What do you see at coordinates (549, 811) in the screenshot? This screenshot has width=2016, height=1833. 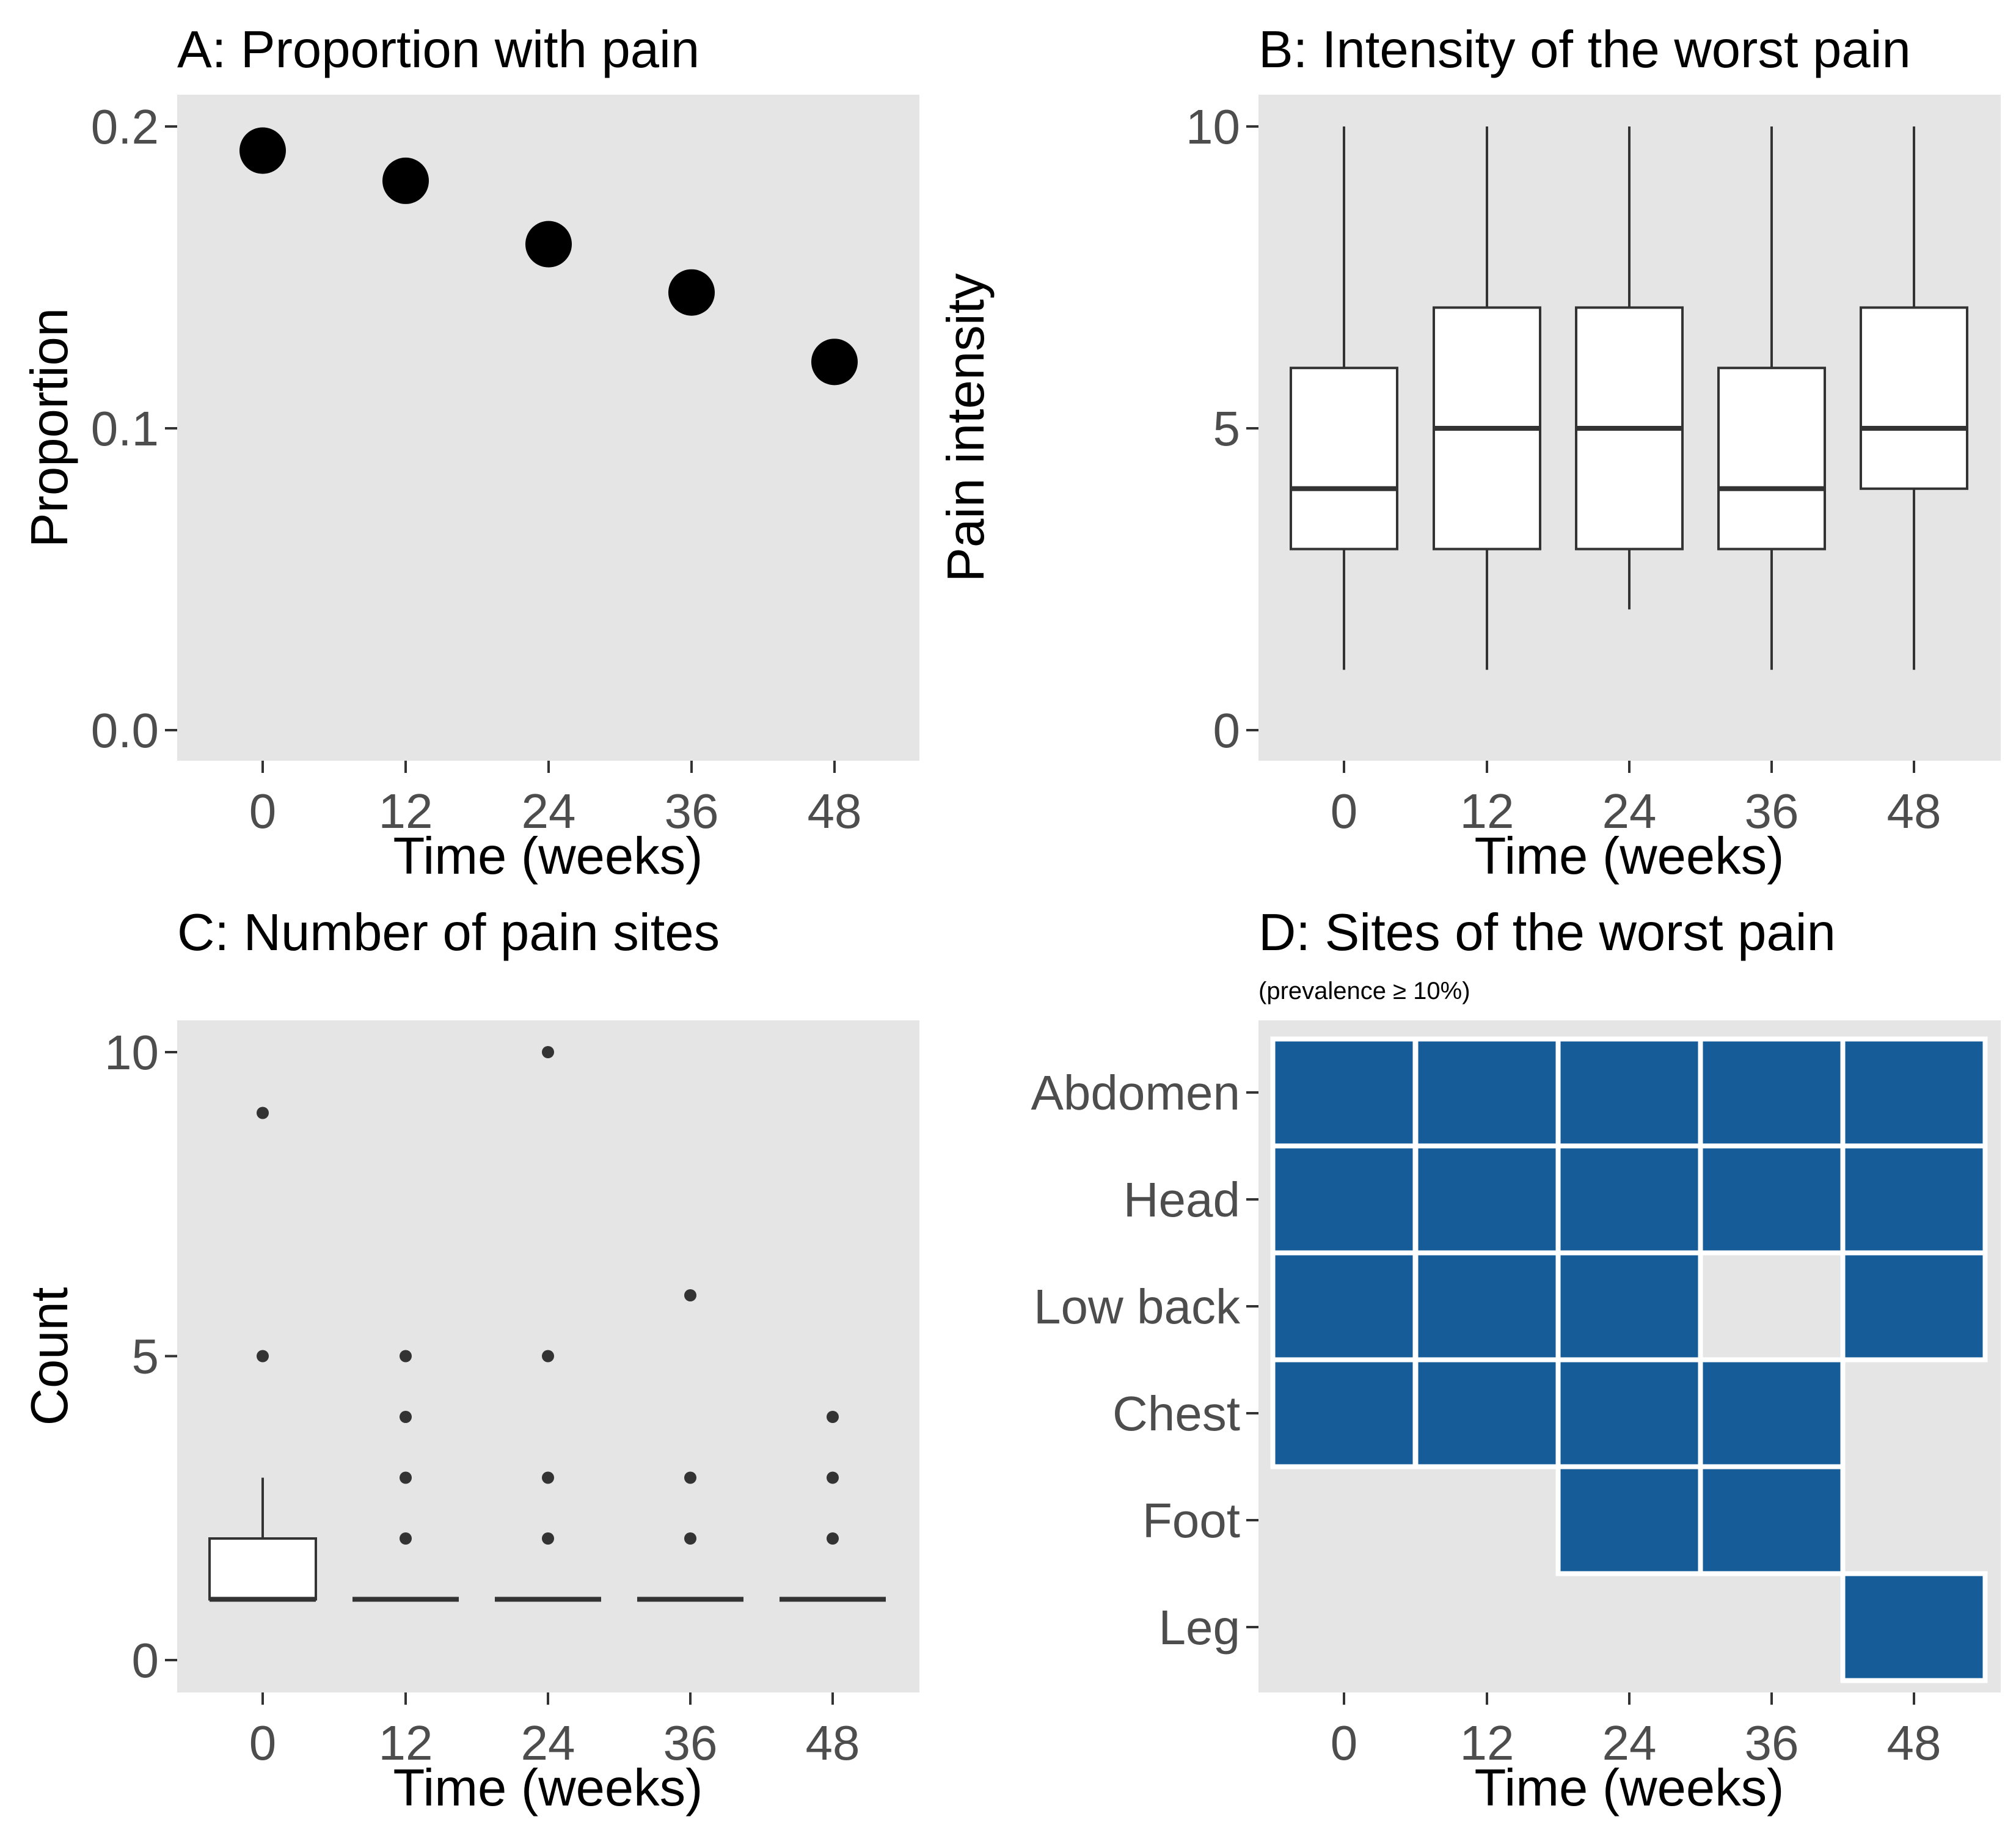 I see `panel-a-x-tick-label: 24` at bounding box center [549, 811].